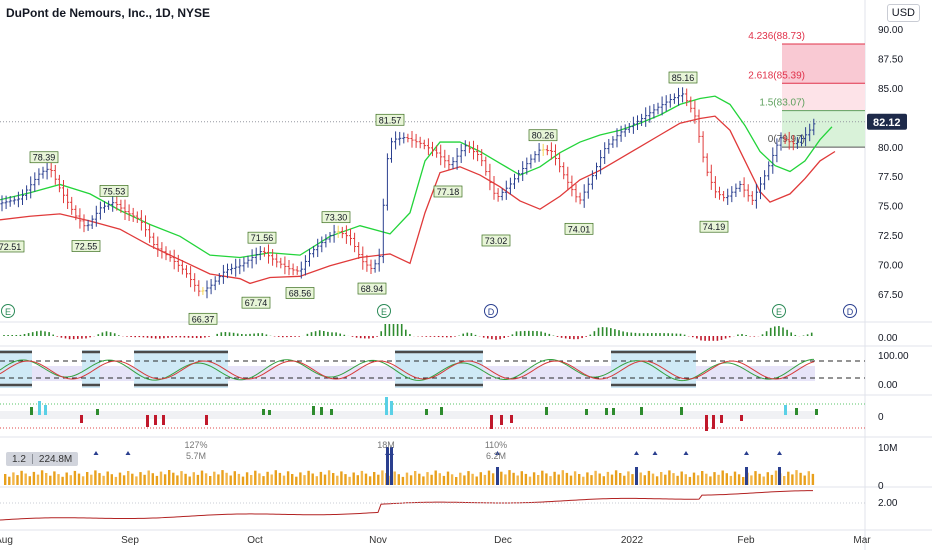  What do you see at coordinates (448, 192) in the screenshot?
I see `pivot-label: 77.18` at bounding box center [448, 192].